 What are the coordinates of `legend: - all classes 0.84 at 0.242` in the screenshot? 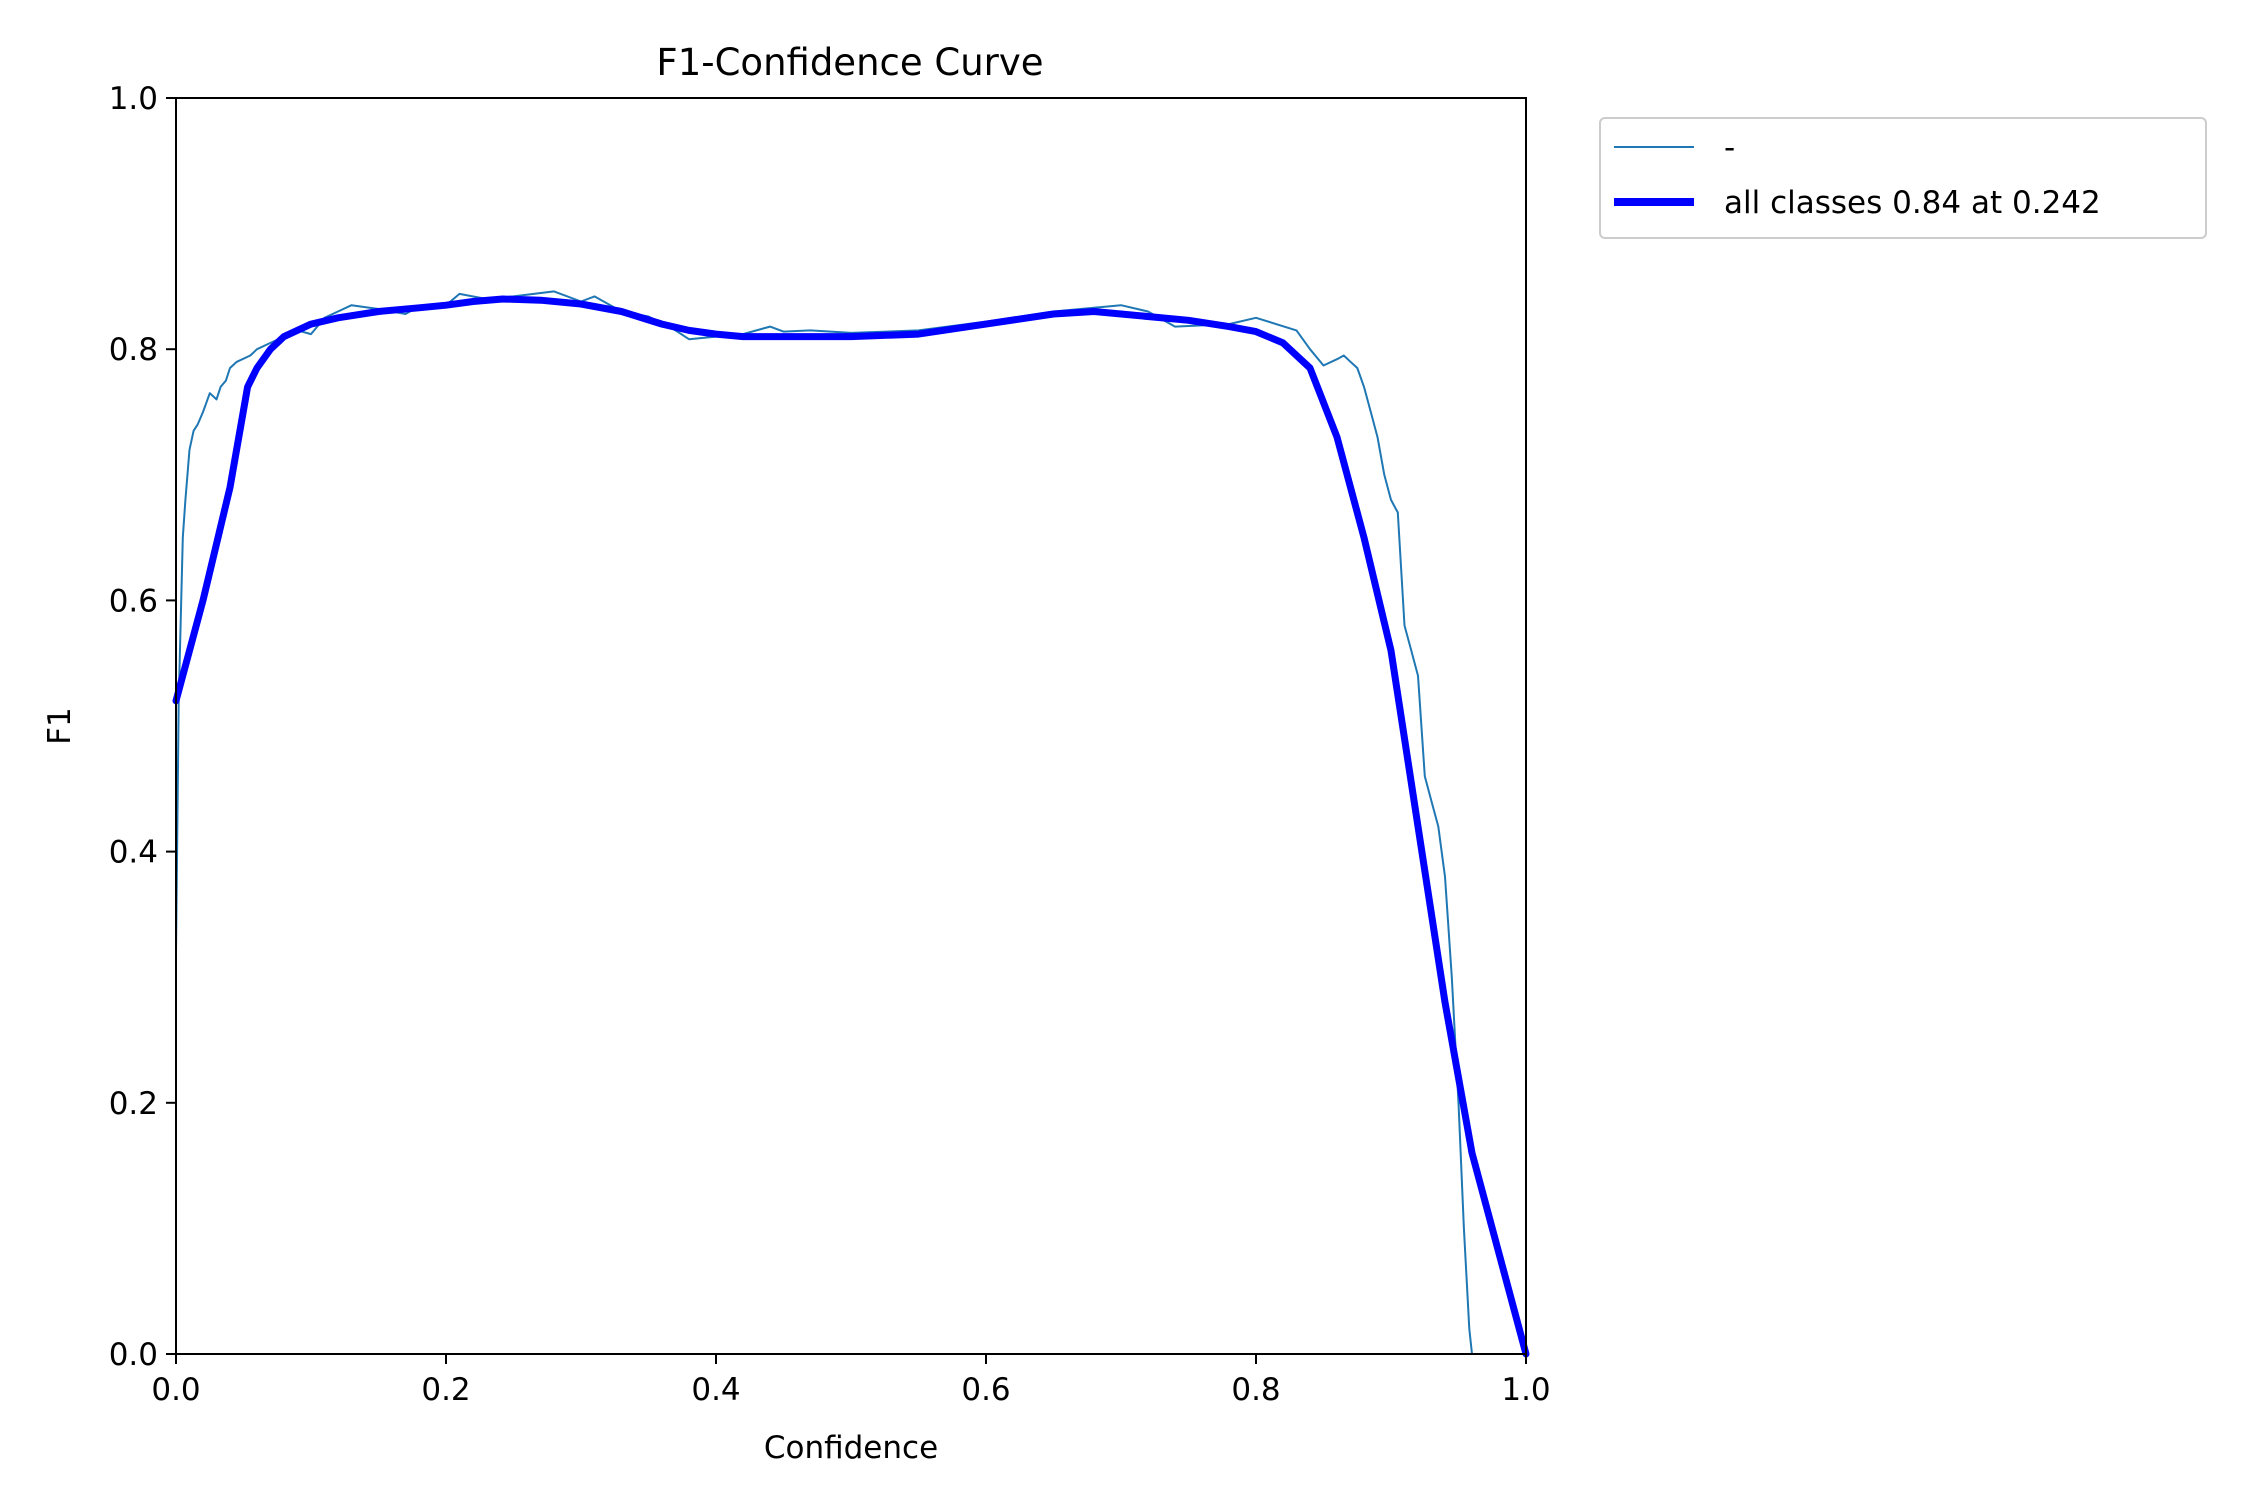 It's located at (1903, 178).